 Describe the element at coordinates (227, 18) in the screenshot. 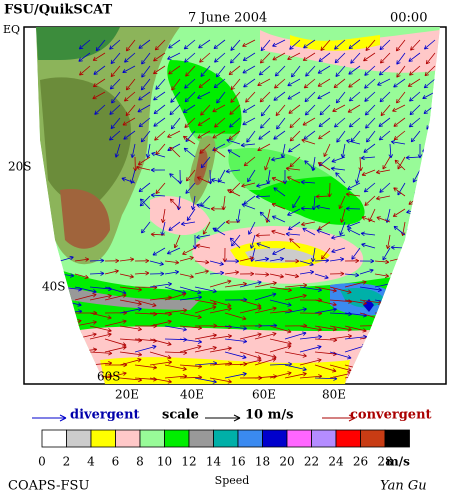

I see `title-date: 7 June 2004` at that location.